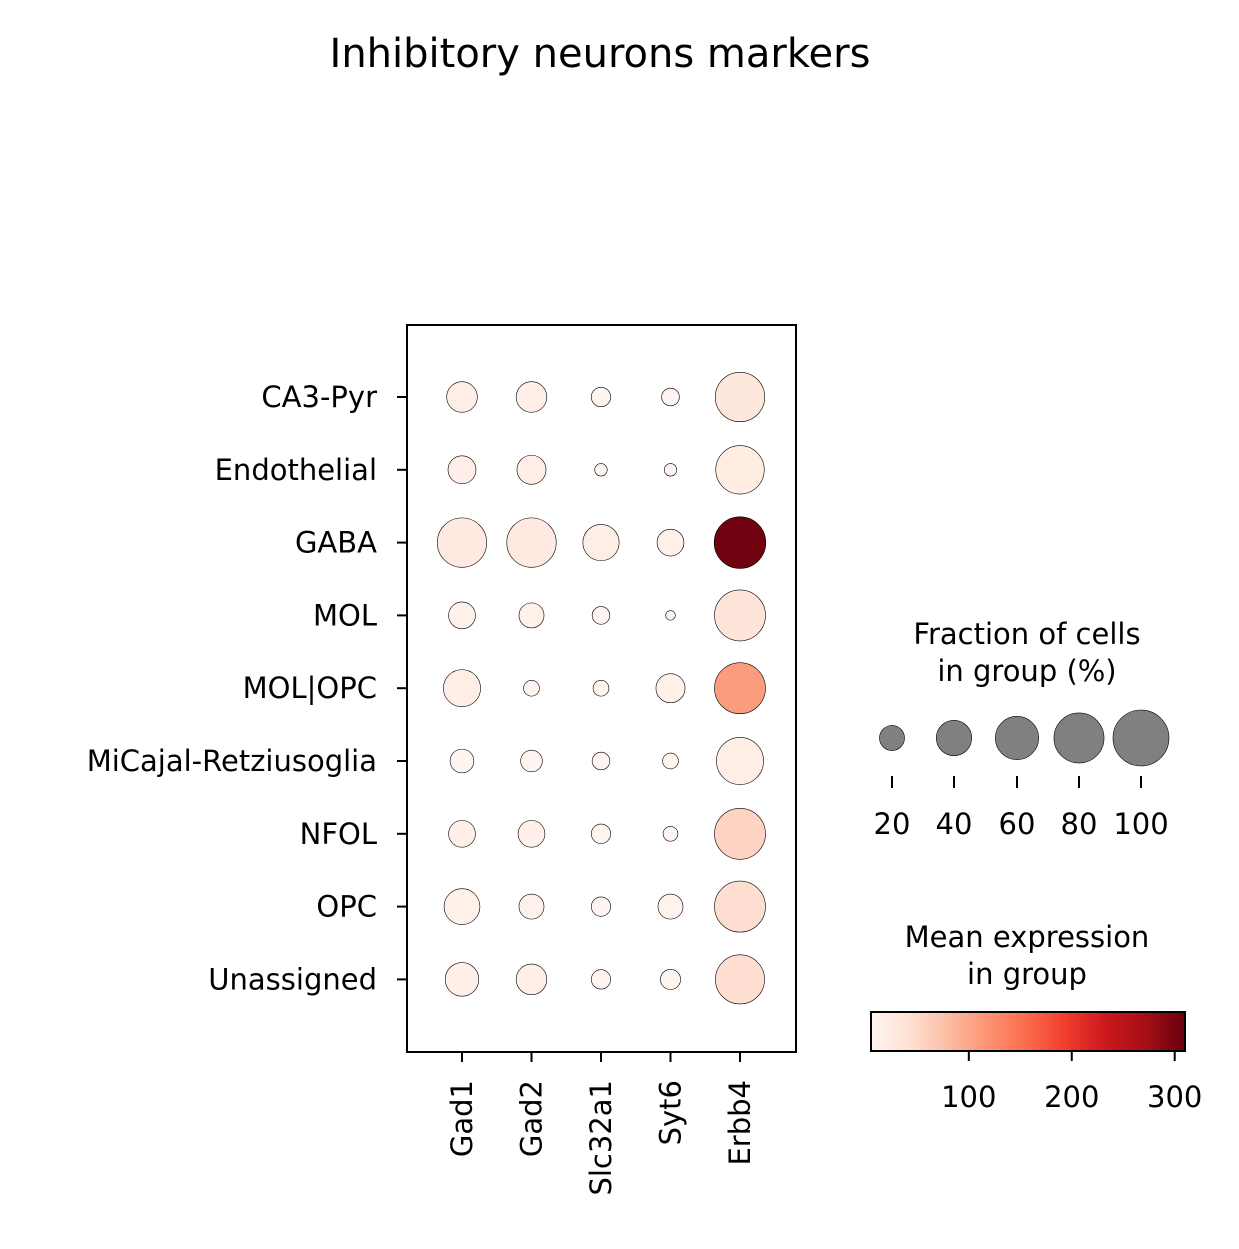  I want to click on x-tick-label: Gad1, so click(462, 1118).